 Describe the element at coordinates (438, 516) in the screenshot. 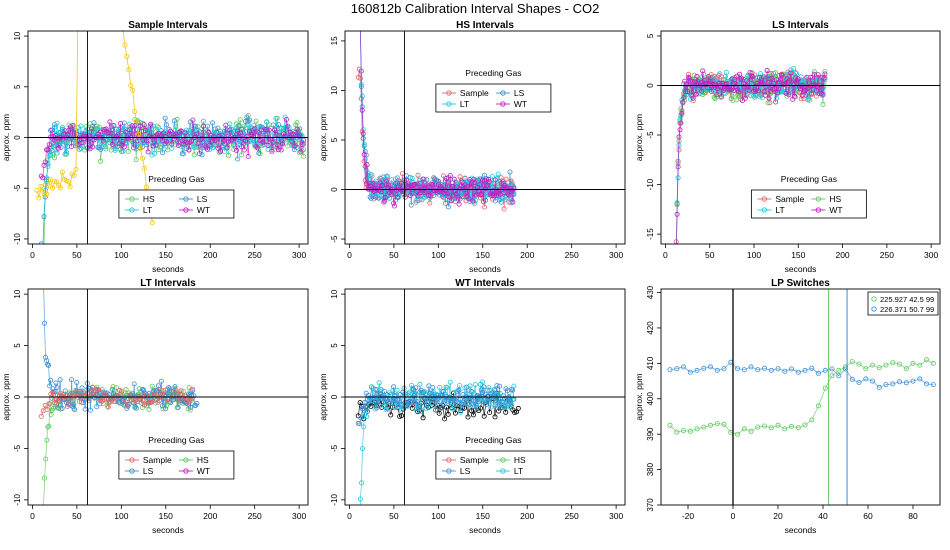

I see `x-tick-label: 100` at that location.